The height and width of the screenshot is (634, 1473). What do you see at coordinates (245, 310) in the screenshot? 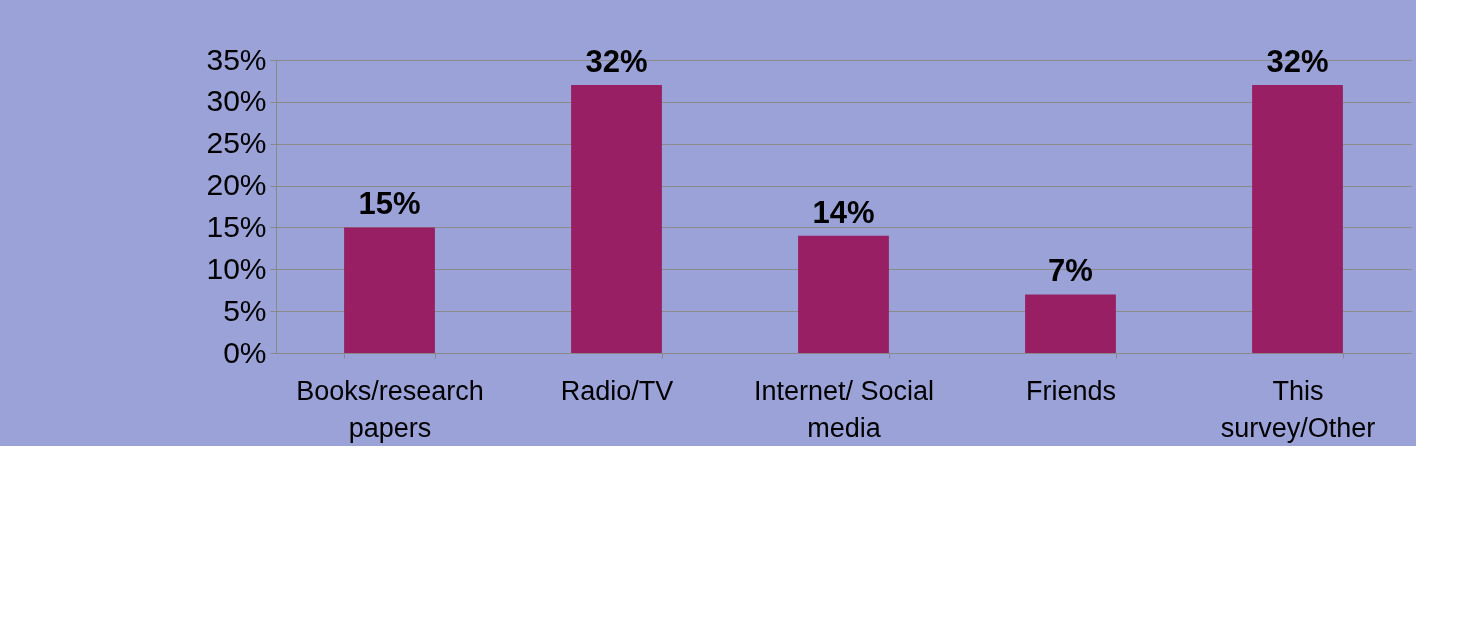
I see `y-tick-label: 5%` at bounding box center [245, 310].